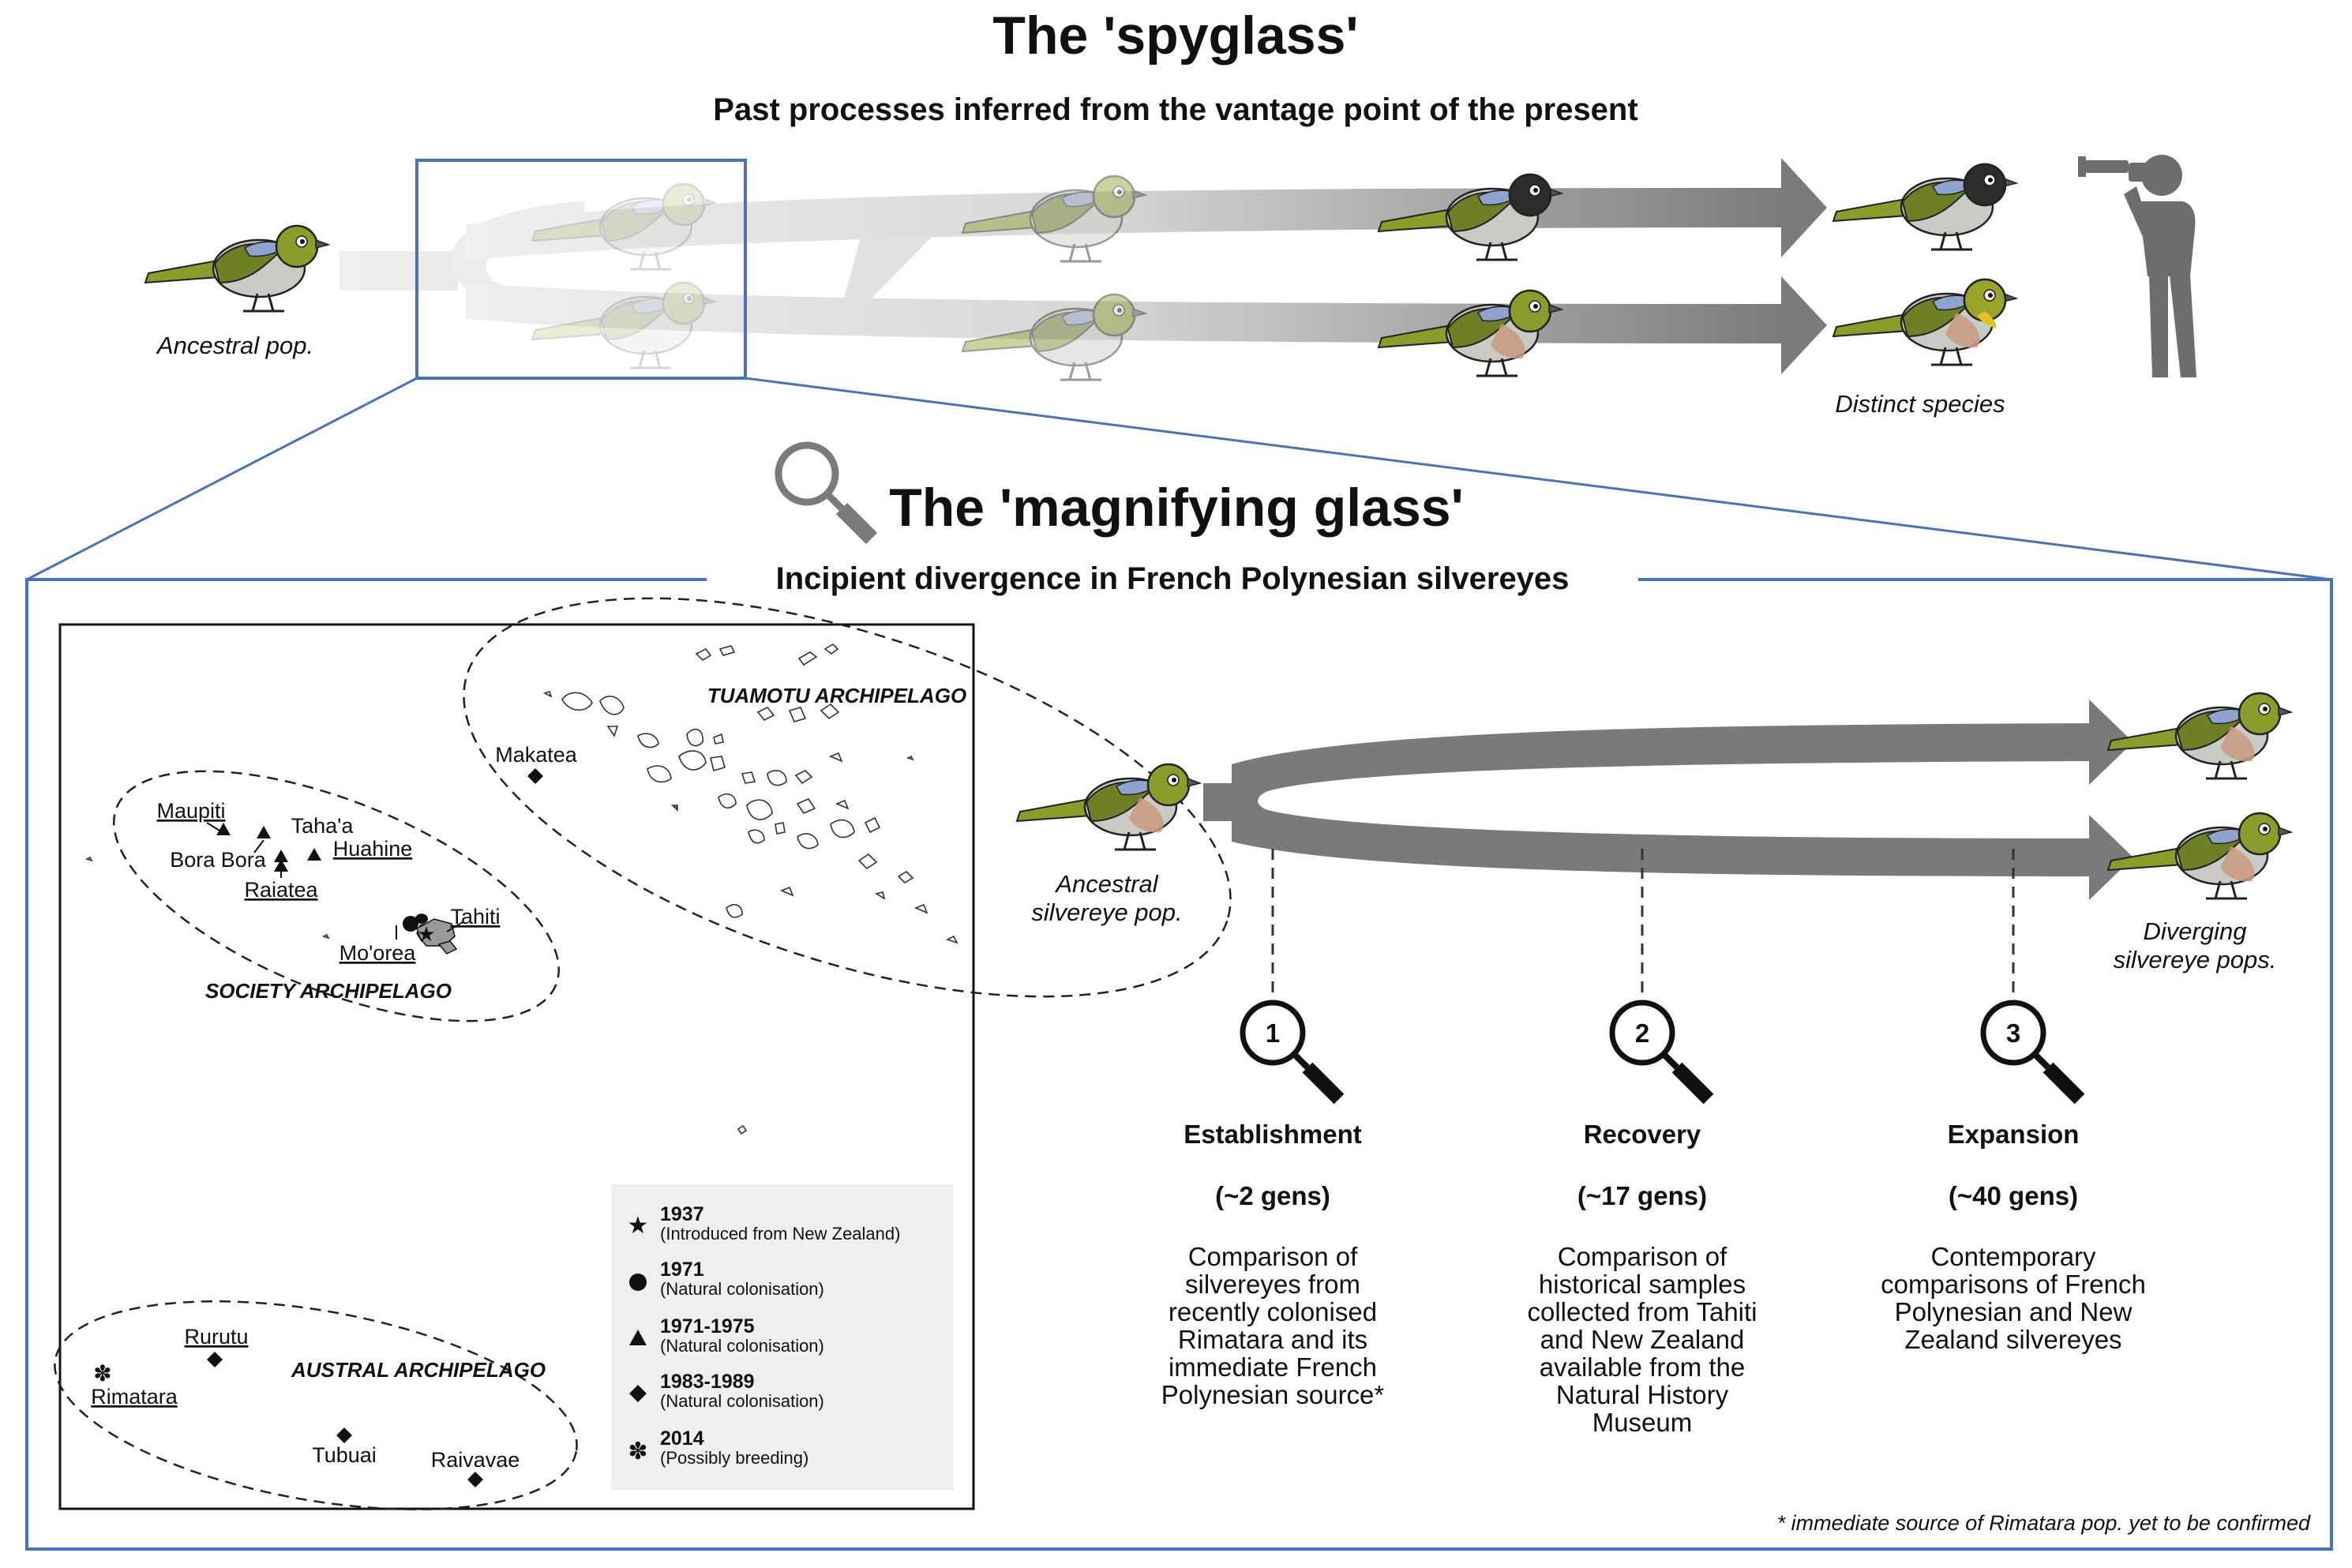 The width and height of the screenshot is (2352, 1568). Describe the element at coordinates (316, 1405) in the screenshot. I see `austral-outline` at that location.